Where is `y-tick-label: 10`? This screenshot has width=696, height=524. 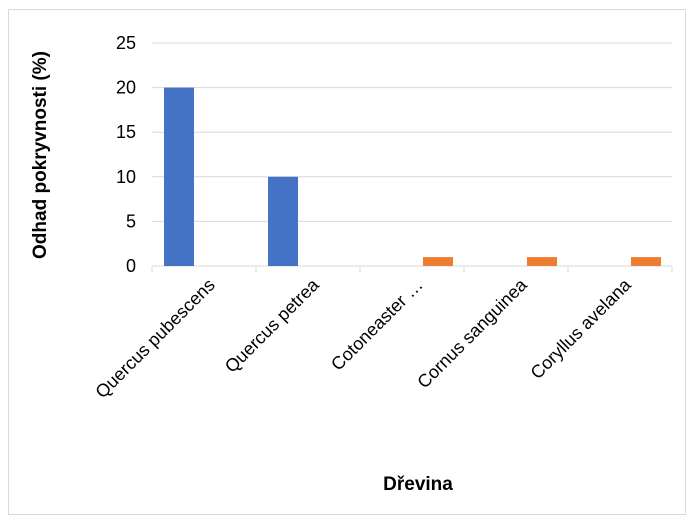
y-tick-label: 10 is located at coordinates (126, 177).